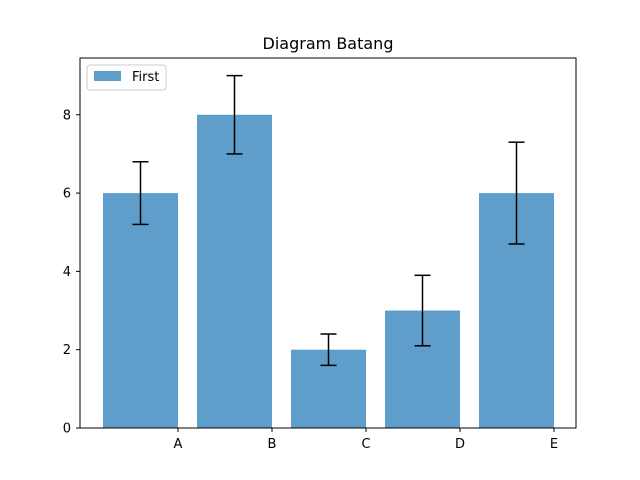 Image resolution: width=640 pixels, height=480 pixels. What do you see at coordinates (67, 429) in the screenshot?
I see `y-tick-label: 0` at bounding box center [67, 429].